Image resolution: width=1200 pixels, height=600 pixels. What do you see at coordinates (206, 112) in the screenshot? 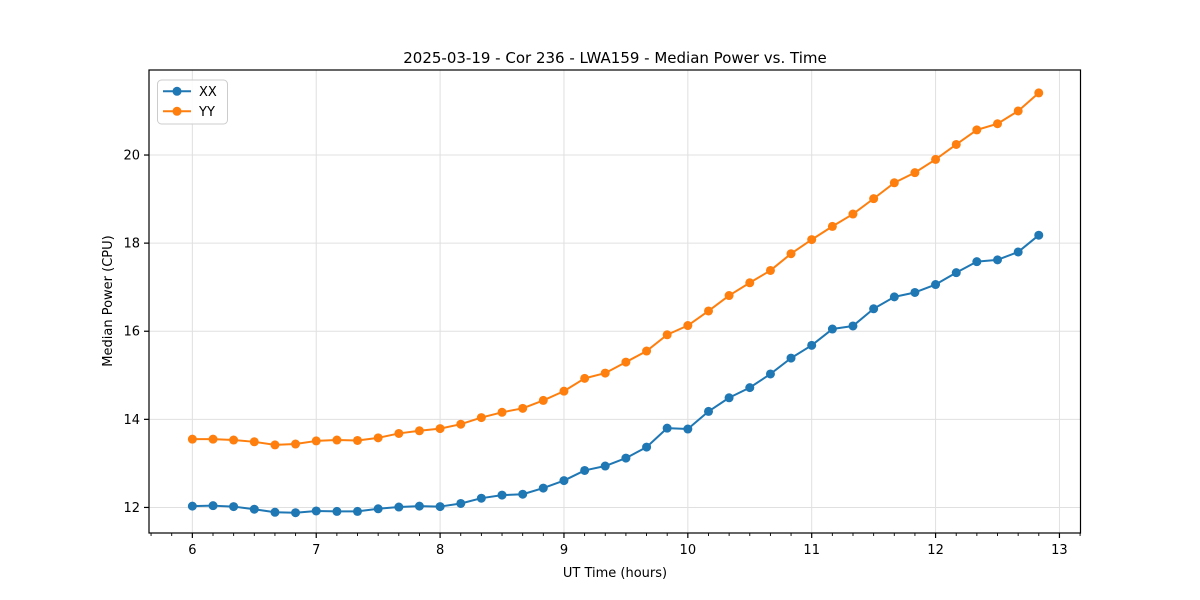
I see `legend-label-yy: YY` at bounding box center [206, 112].